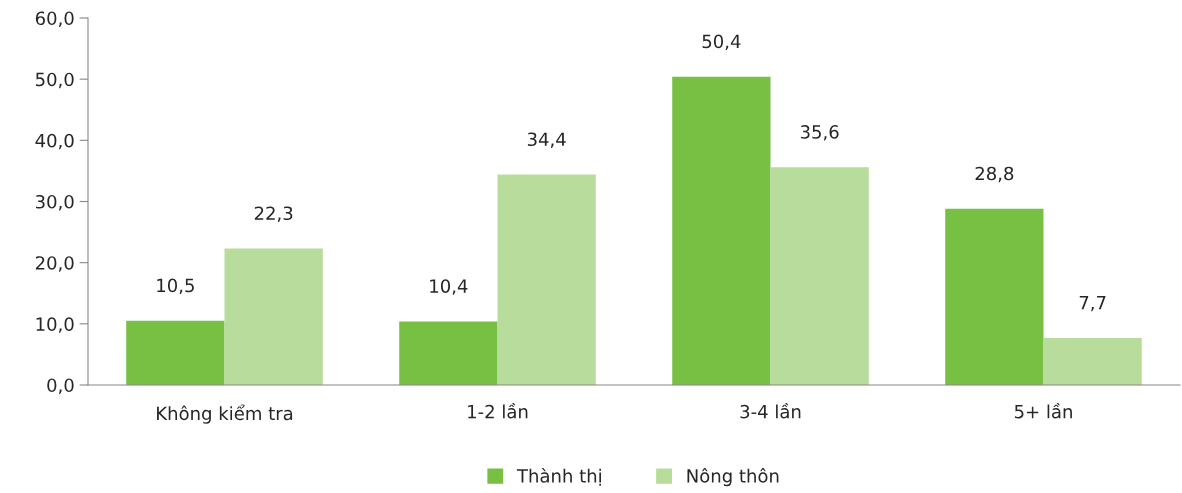  I want to click on data-label: 7,7, so click(1092, 303).